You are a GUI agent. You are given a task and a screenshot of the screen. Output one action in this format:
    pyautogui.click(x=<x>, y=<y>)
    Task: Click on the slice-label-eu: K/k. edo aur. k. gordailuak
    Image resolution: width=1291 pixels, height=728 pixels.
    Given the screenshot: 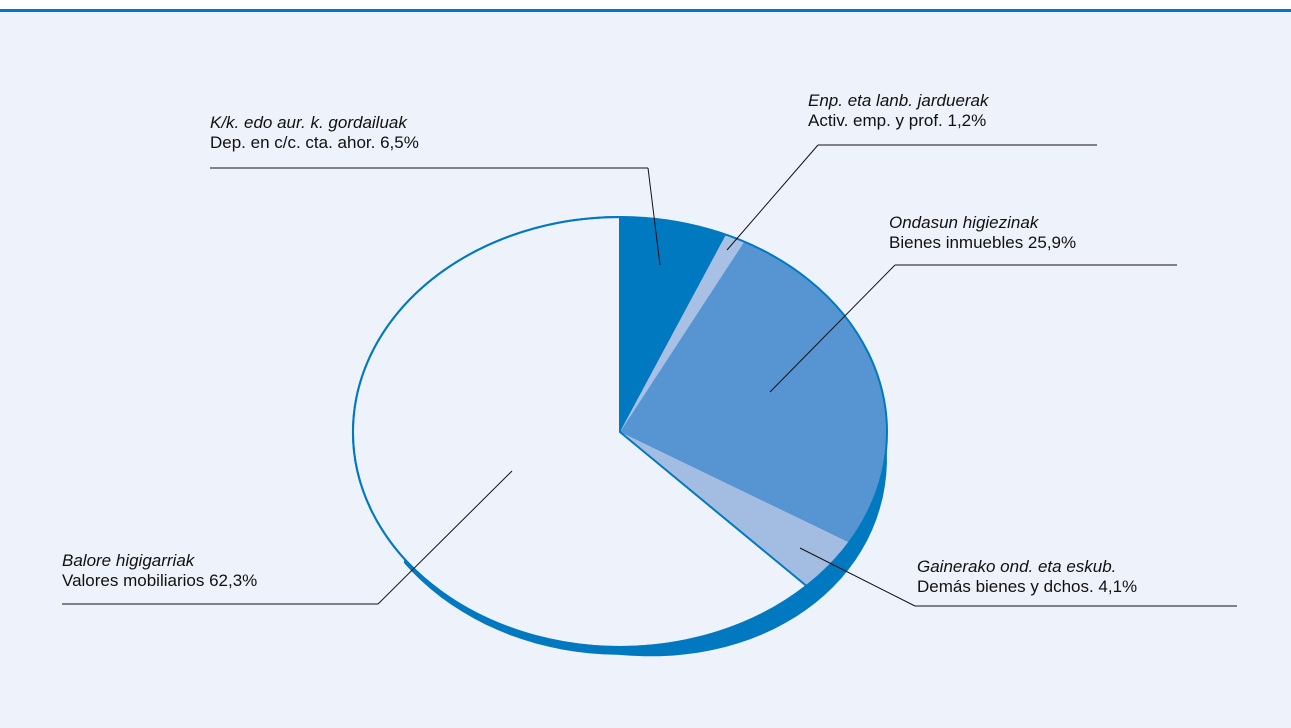 What is the action you would take?
    pyautogui.click(x=309, y=122)
    